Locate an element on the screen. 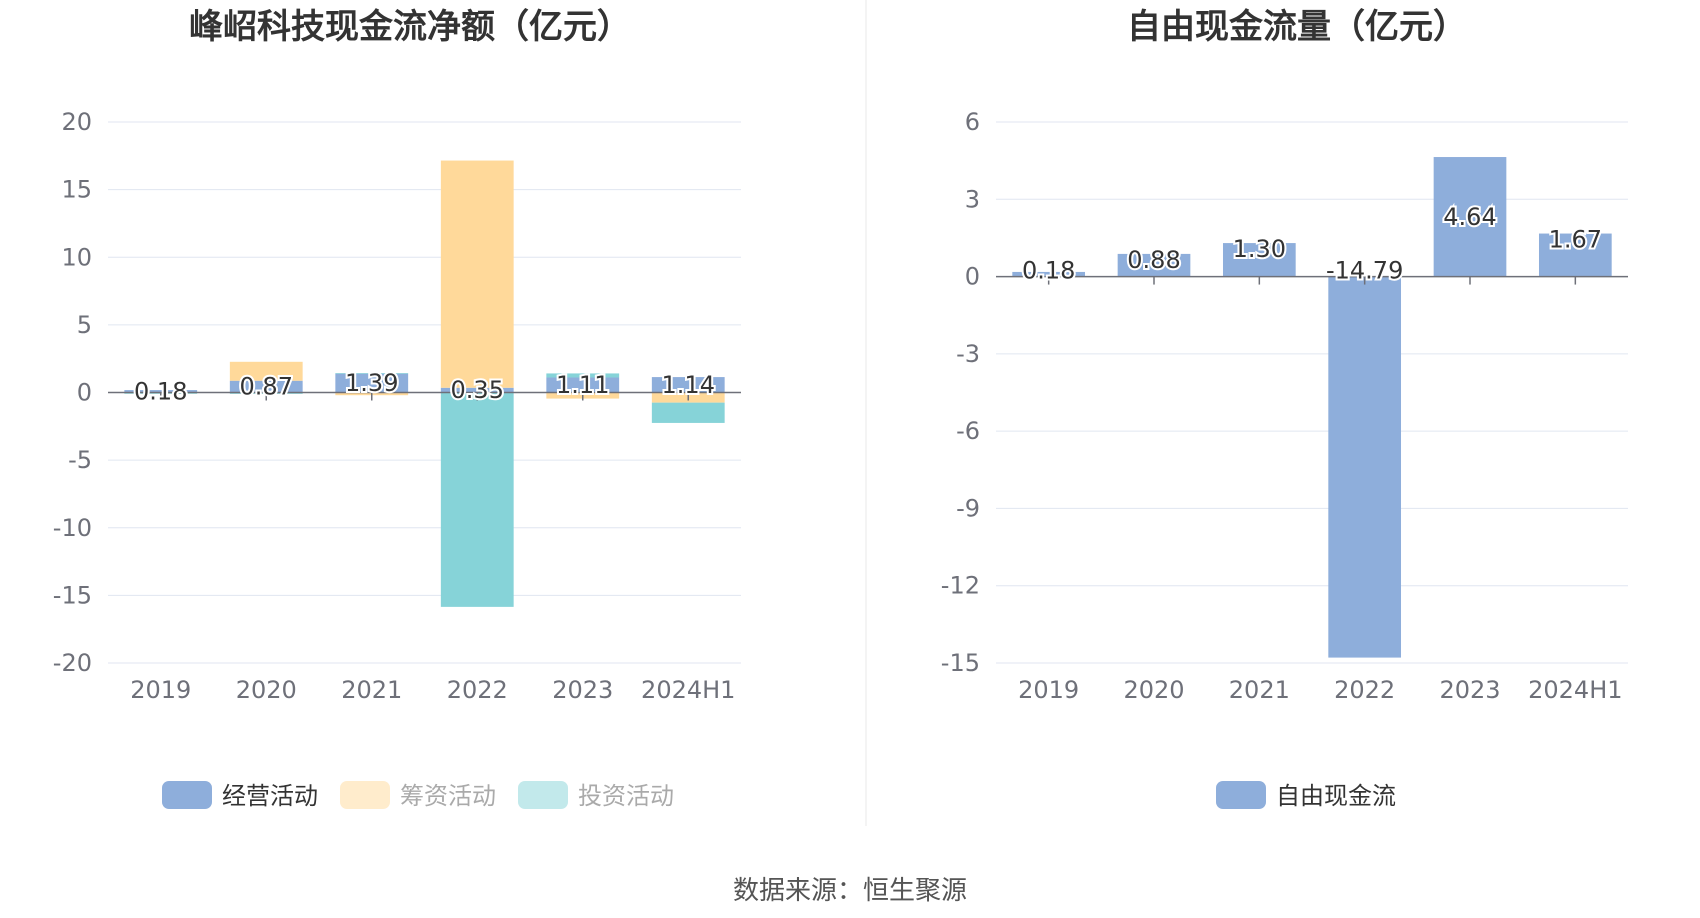 This screenshot has height=918, width=1700. data-label: 0.87 is located at coordinates (266, 387).